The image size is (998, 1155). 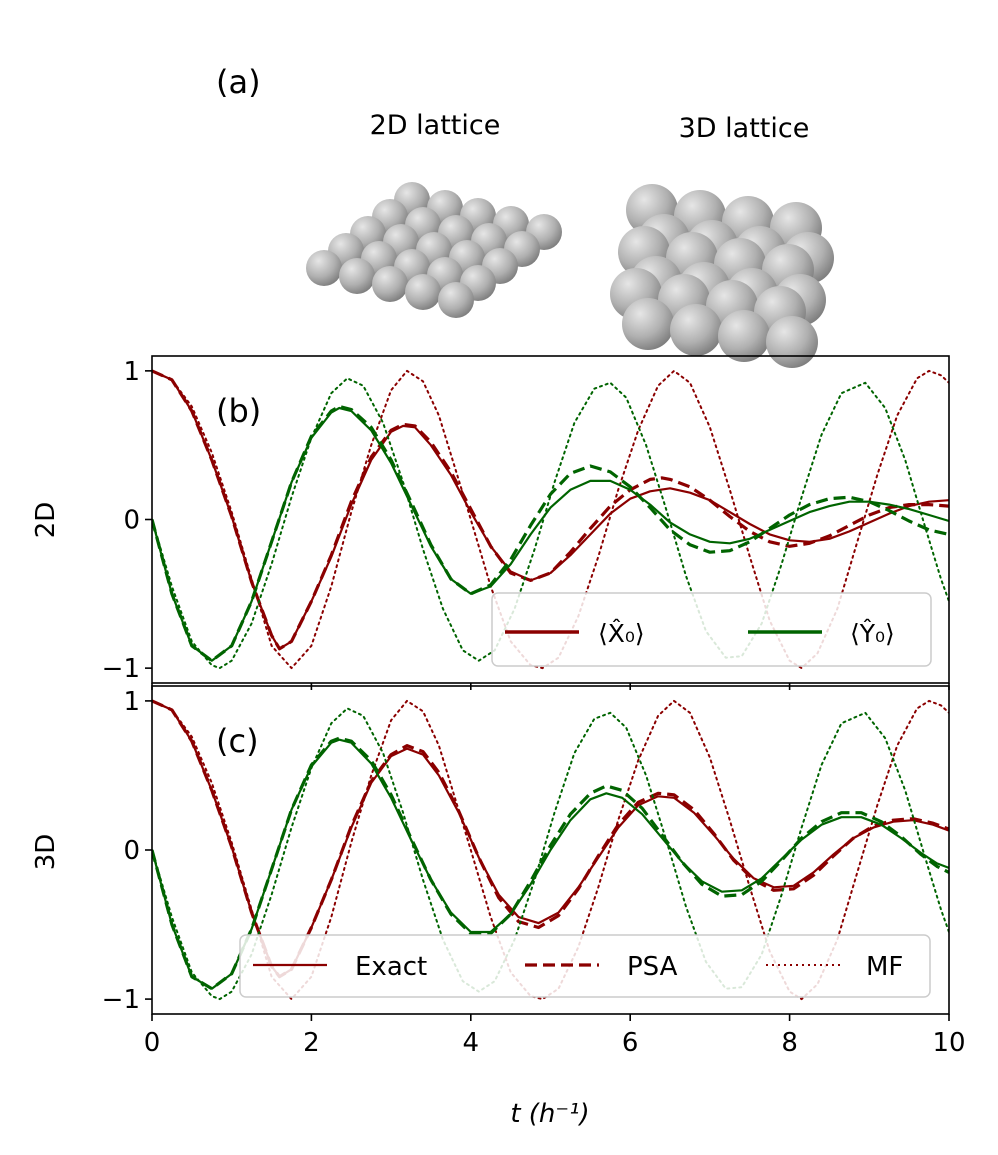 I want to click on panel-b-yticks: 1 0 −1, so click(x=127, y=520).